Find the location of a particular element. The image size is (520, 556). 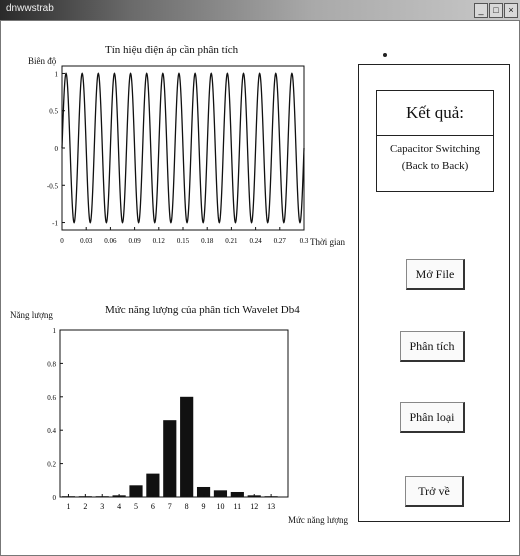

energy-xtick-label: 6 is located at coordinates (153, 506).